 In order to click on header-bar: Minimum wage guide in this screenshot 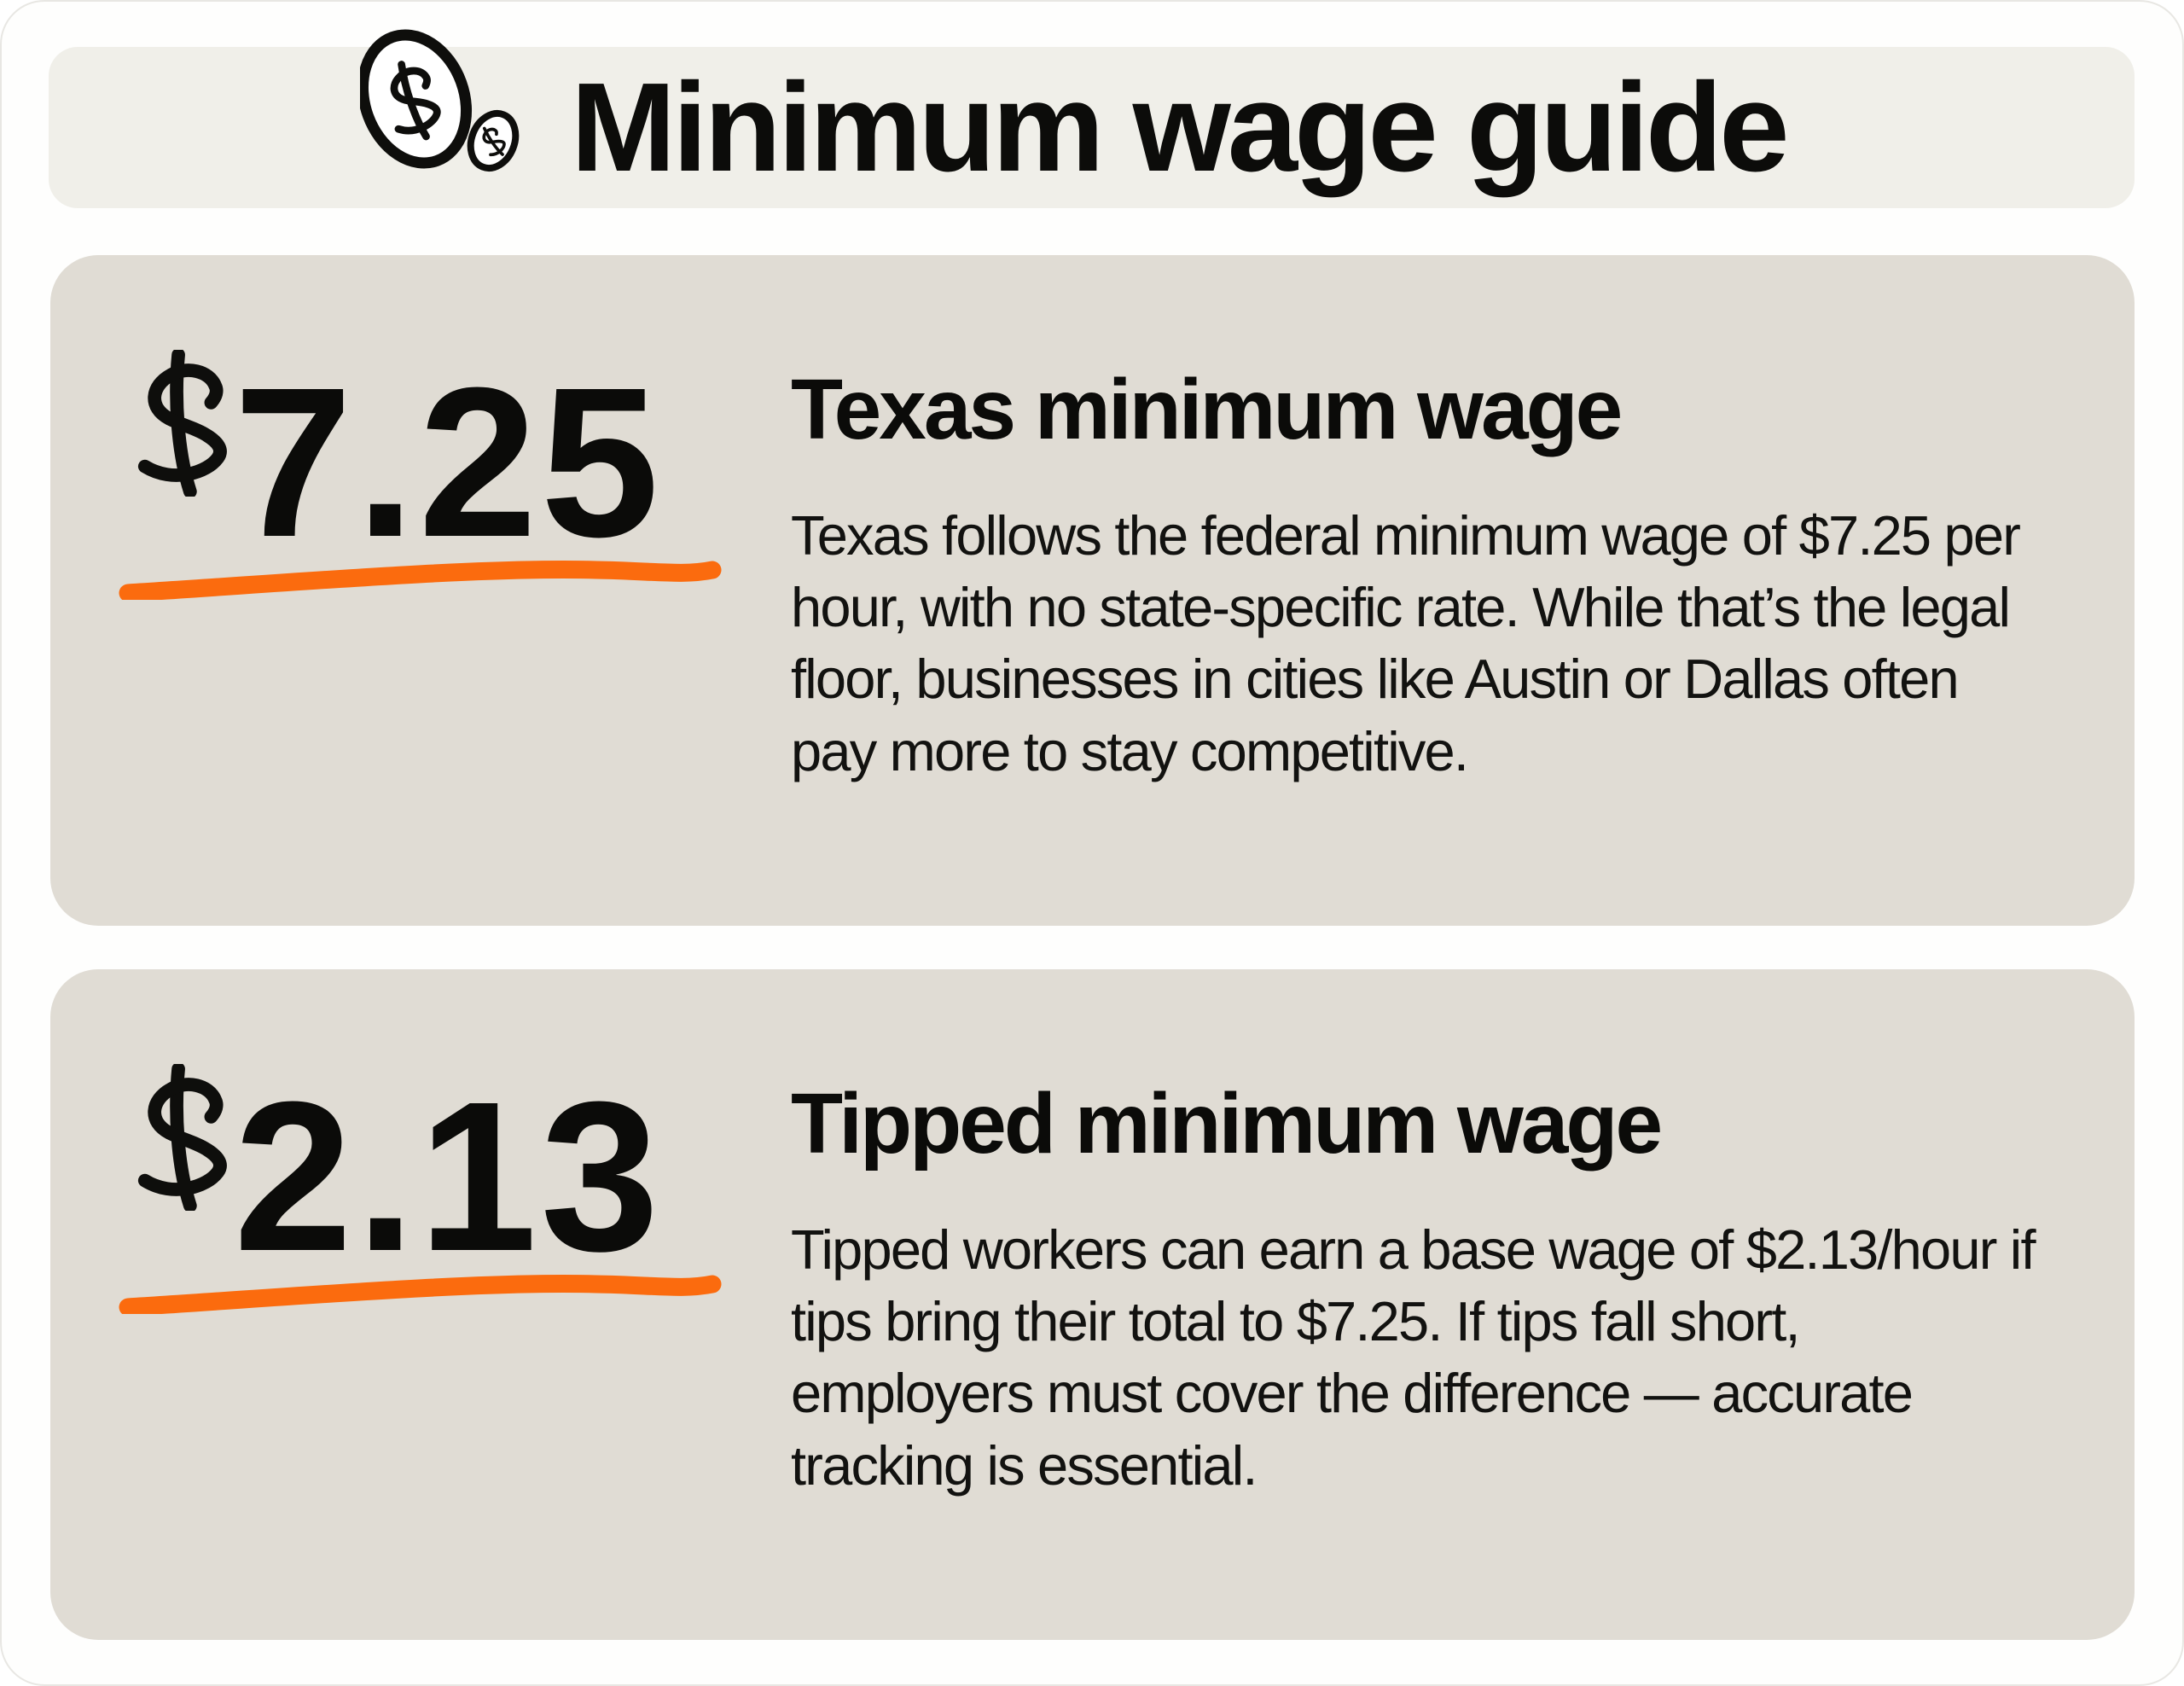, I will do `click(1092, 118)`.